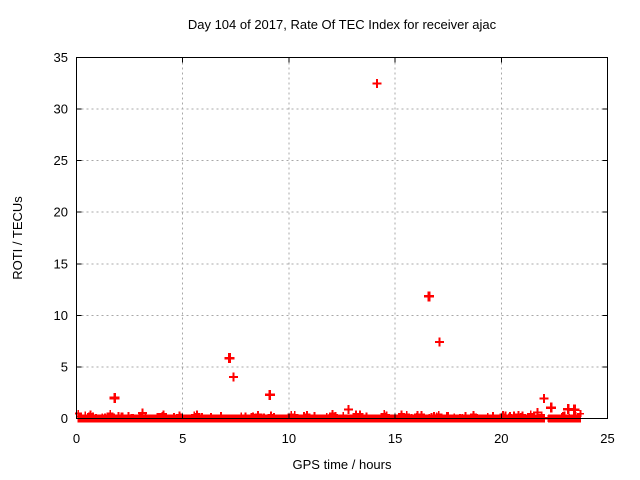 The height and width of the screenshot is (480, 640). I want to click on x-axis-label: GPS time / hours, so click(342, 464).